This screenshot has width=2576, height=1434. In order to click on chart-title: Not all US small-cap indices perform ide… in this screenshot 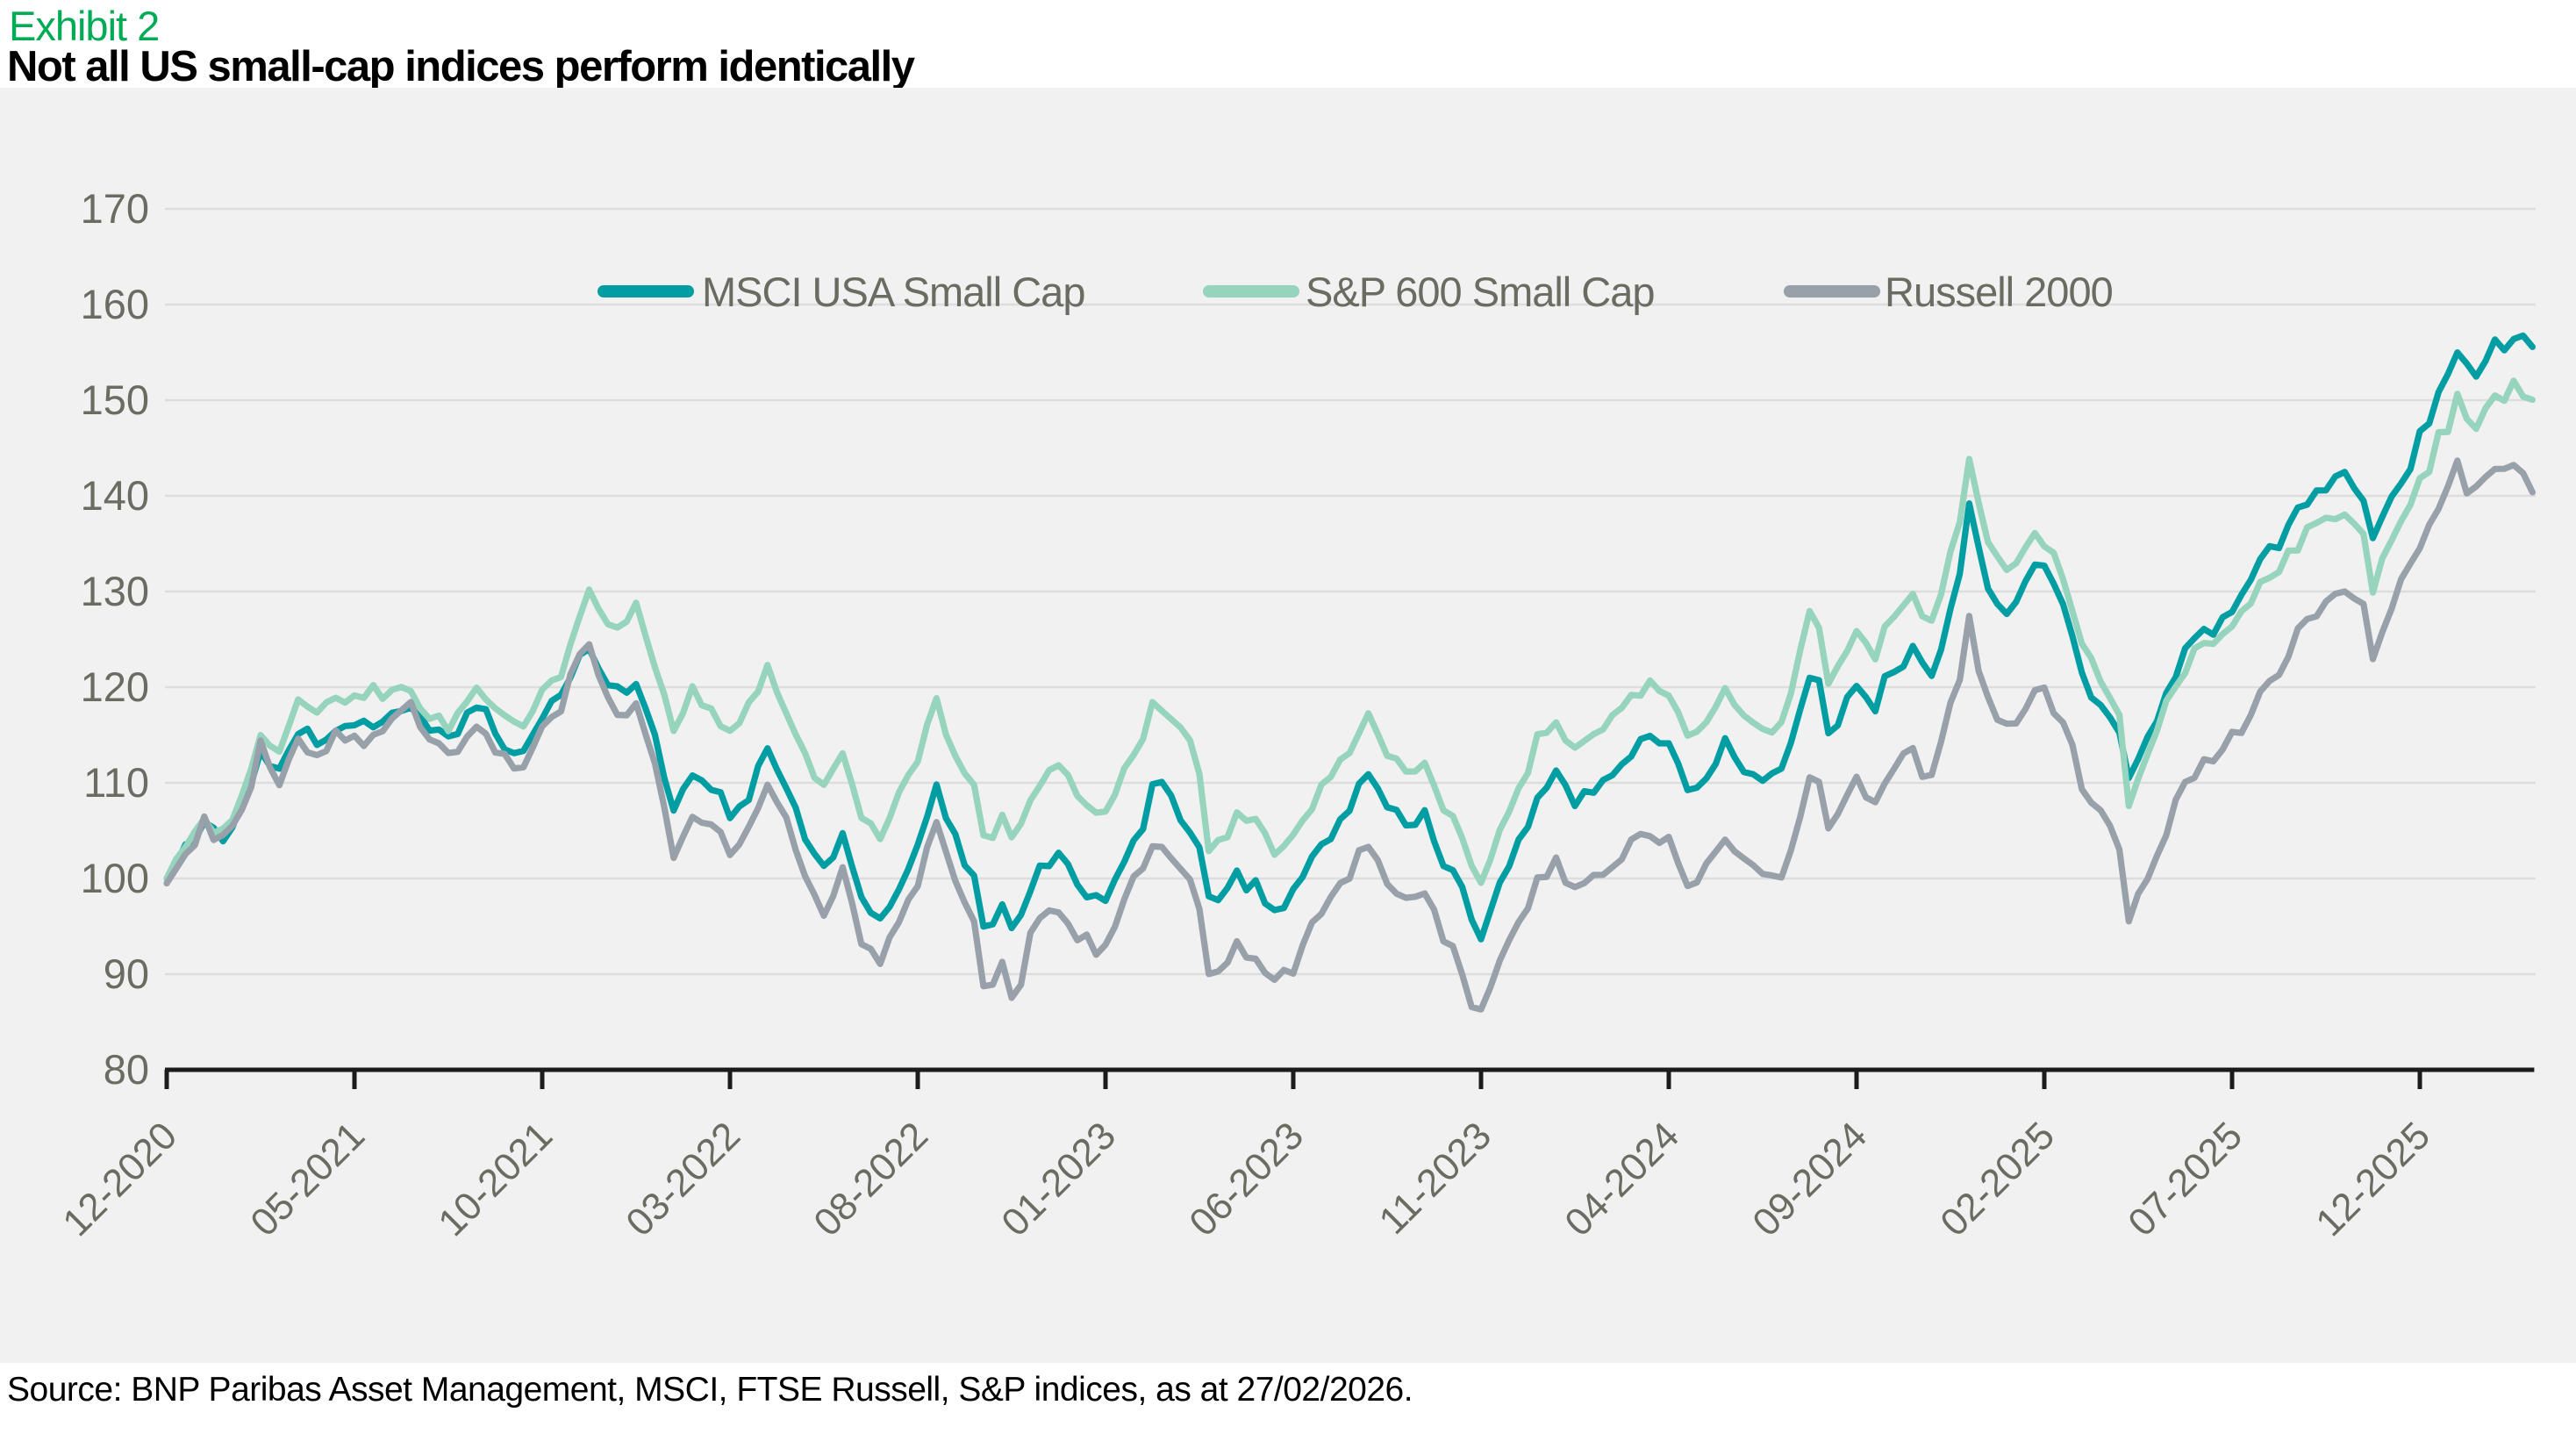, I will do `click(461, 66)`.